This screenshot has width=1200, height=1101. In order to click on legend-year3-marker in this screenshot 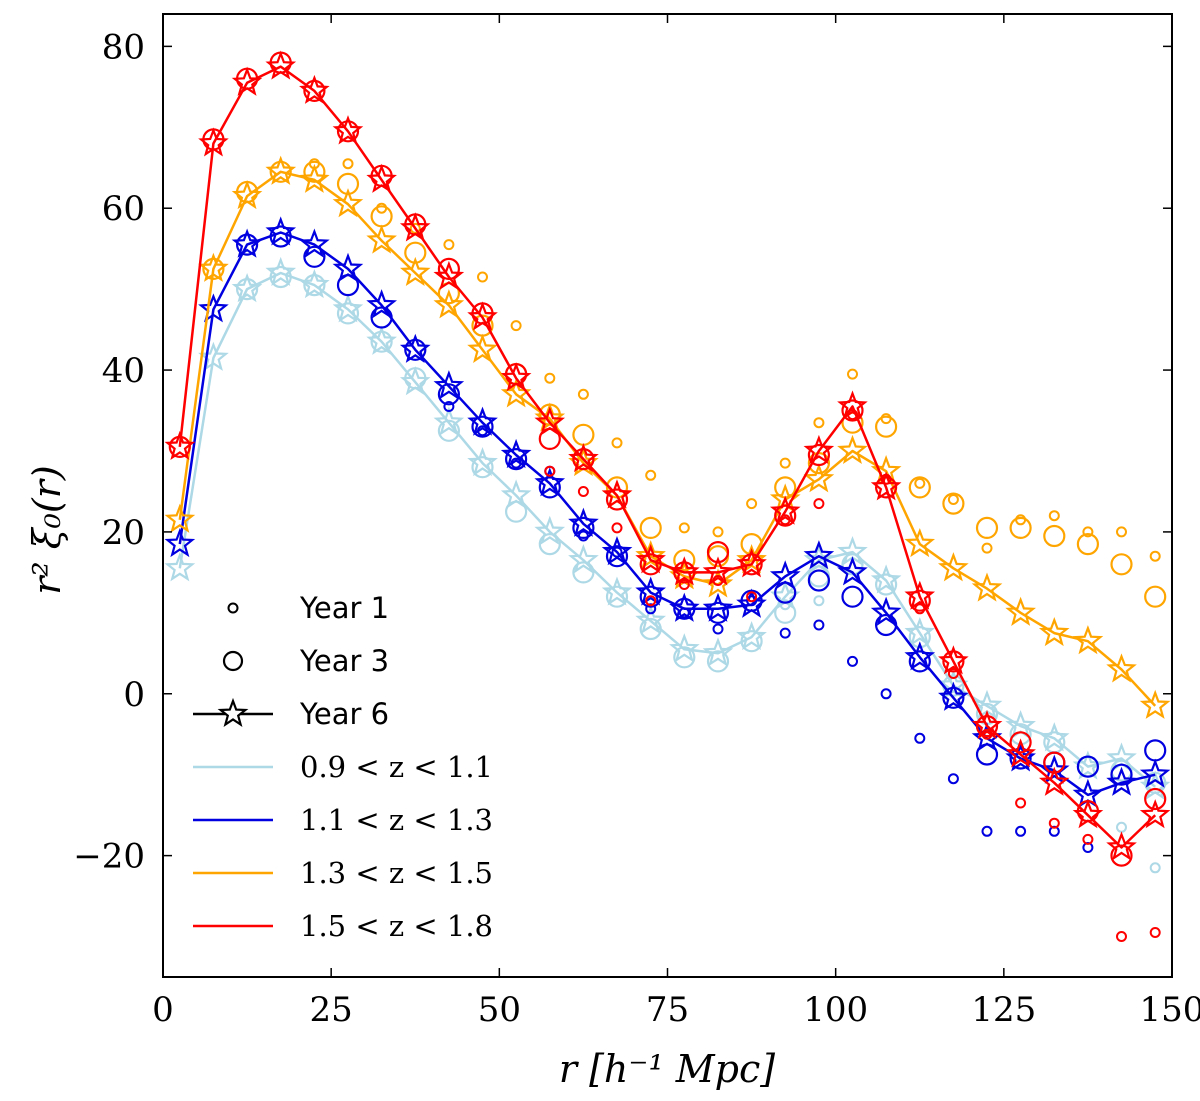, I will do `click(233, 661)`.